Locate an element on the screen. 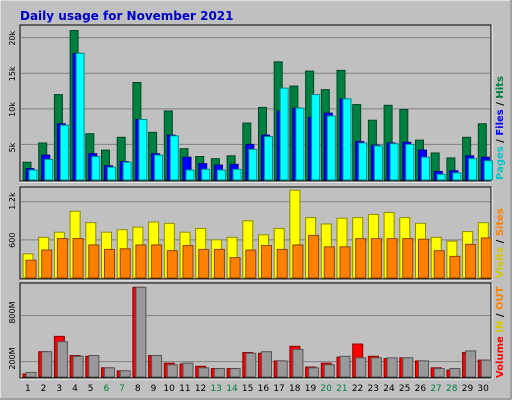 This screenshot has height=404, width=512. y-tick-label: 5k is located at coordinates (12, 147).